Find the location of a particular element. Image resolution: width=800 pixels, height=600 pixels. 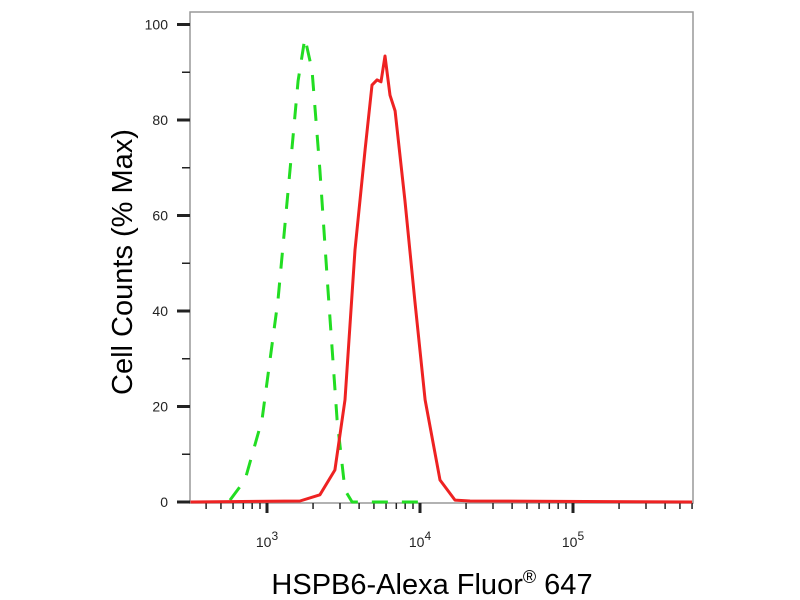

y-tick-label: 20 is located at coordinates (160, 407).